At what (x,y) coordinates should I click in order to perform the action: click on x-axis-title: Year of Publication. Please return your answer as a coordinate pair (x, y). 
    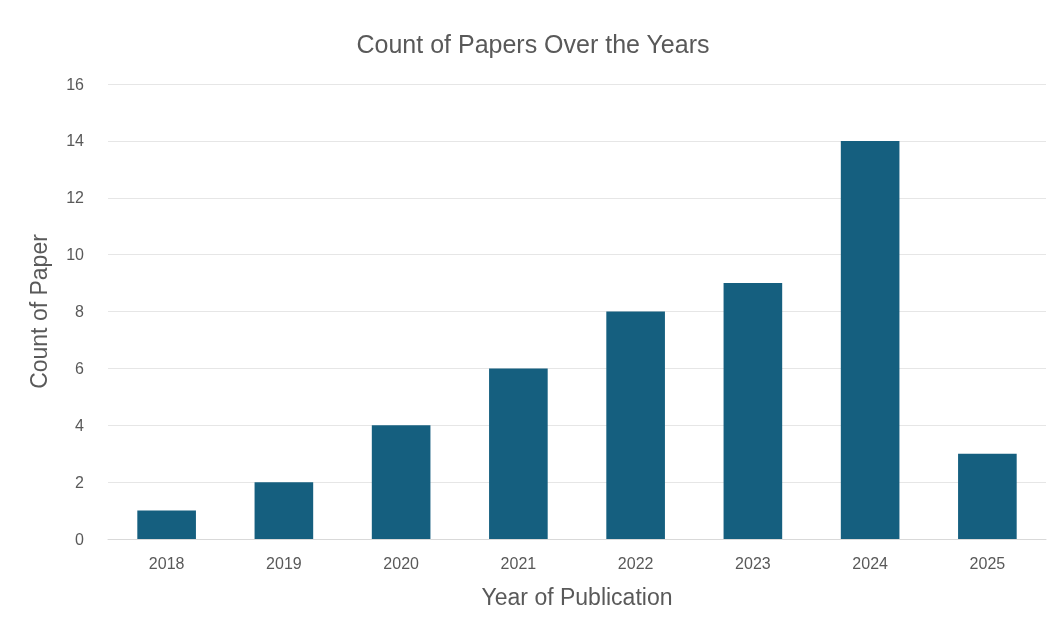
    Looking at the image, I should click on (577, 596).